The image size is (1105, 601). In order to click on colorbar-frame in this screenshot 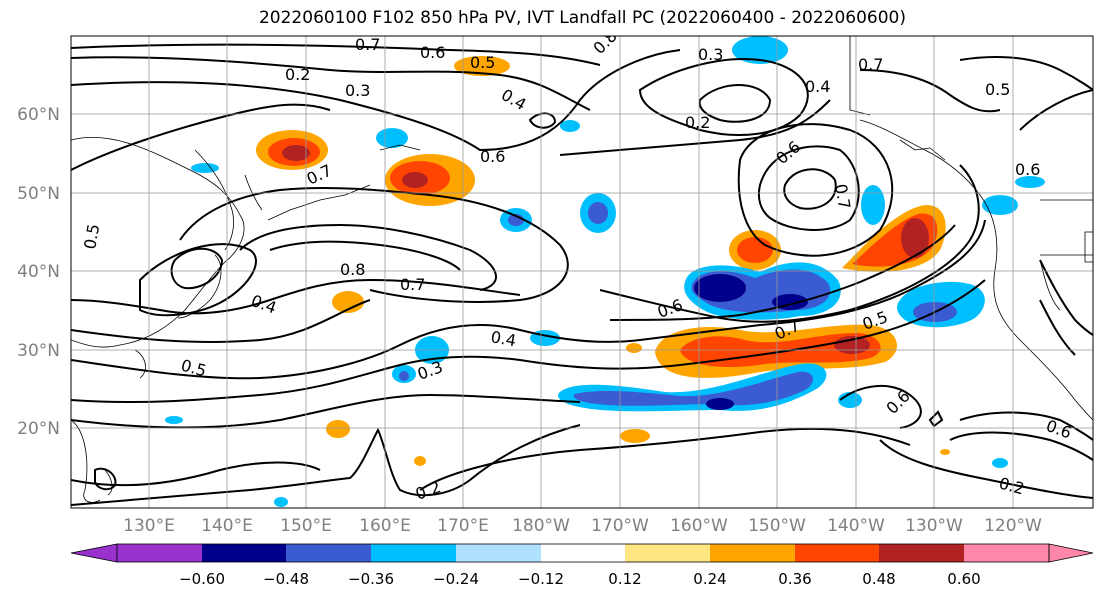, I will do `click(583, 553)`.